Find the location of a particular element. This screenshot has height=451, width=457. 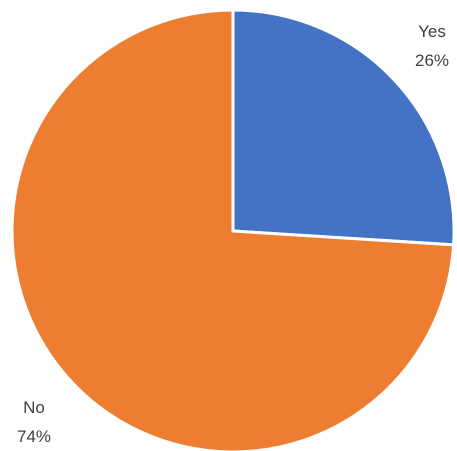

slice-label-no-category: No is located at coordinates (34, 407).